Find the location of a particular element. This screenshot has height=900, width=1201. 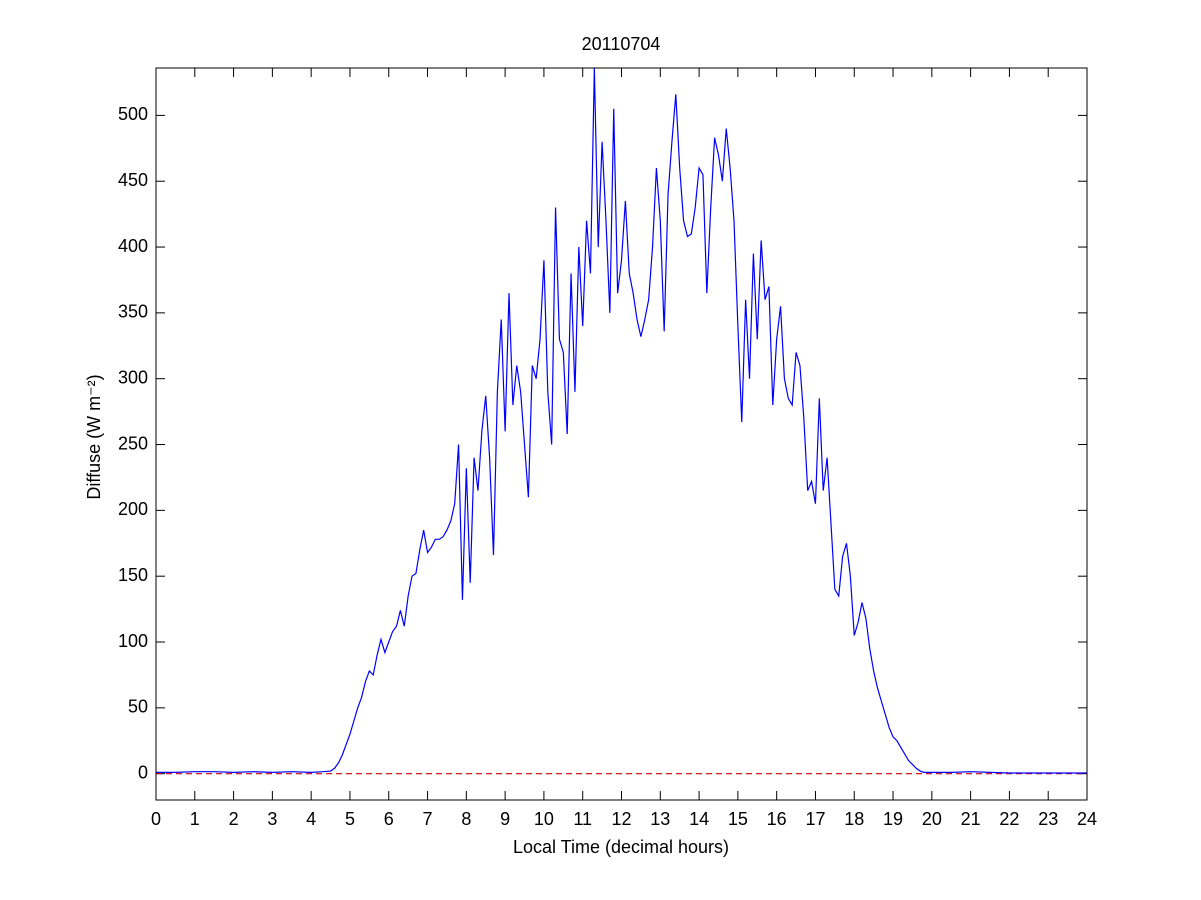

chart-title: 20110704 is located at coordinates (621, 44).